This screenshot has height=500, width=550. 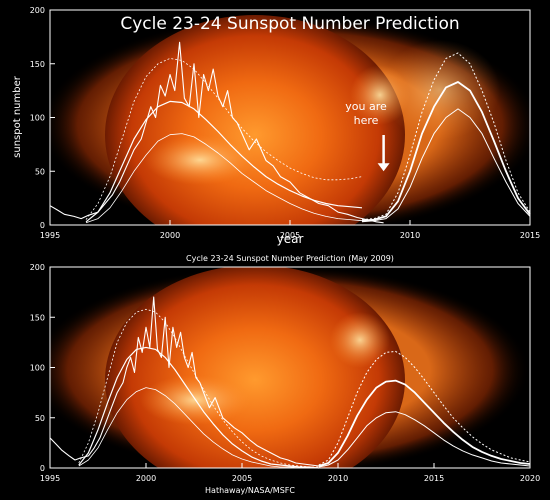 What do you see at coordinates (37, 267) in the screenshot?
I see `y-tick-label-1-4: 200` at bounding box center [37, 267].